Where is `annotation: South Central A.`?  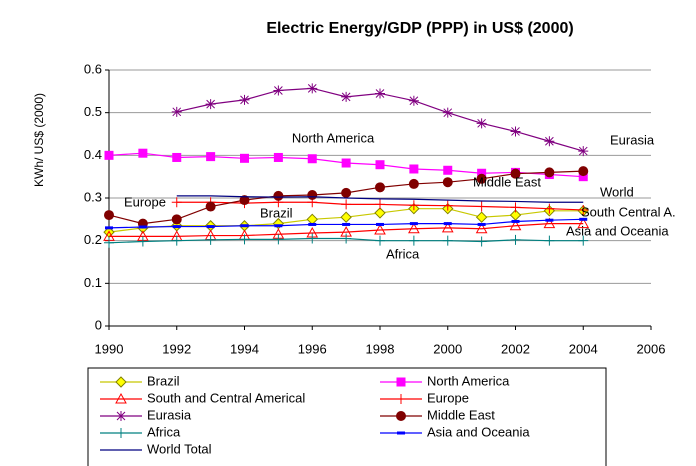
annotation: South Central A. is located at coordinates (628, 211).